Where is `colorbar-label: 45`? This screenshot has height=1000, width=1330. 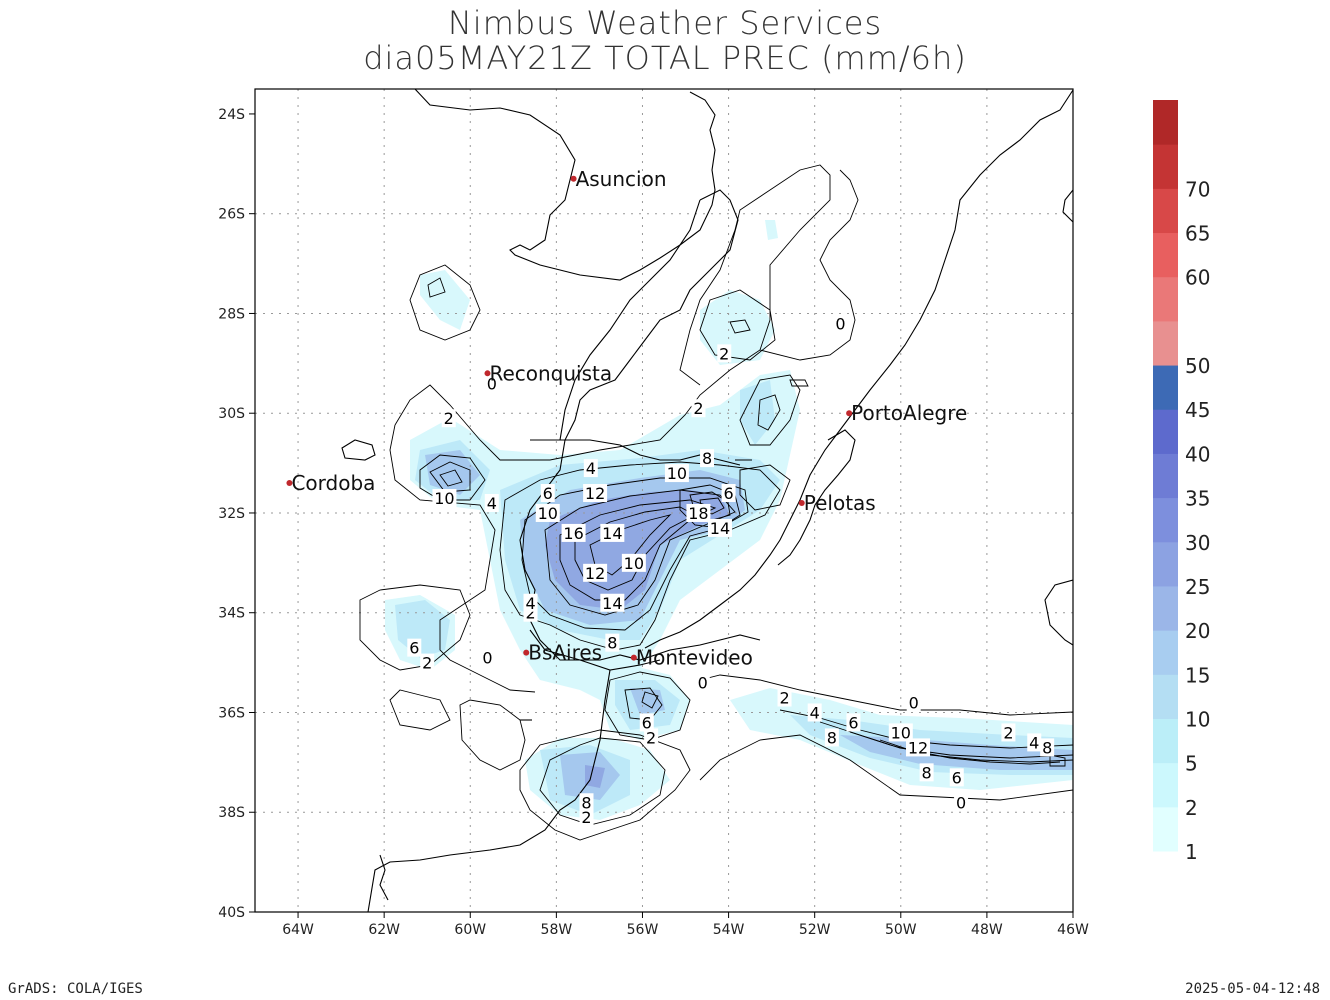 colorbar-label: 45 is located at coordinates (1197, 410).